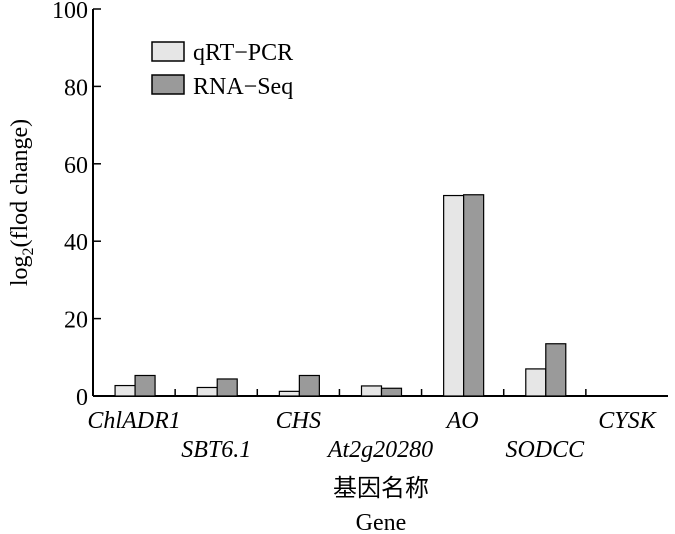 The width and height of the screenshot is (675, 534). What do you see at coordinates (462, 421) in the screenshot?
I see `x-category-label: AO` at bounding box center [462, 421].